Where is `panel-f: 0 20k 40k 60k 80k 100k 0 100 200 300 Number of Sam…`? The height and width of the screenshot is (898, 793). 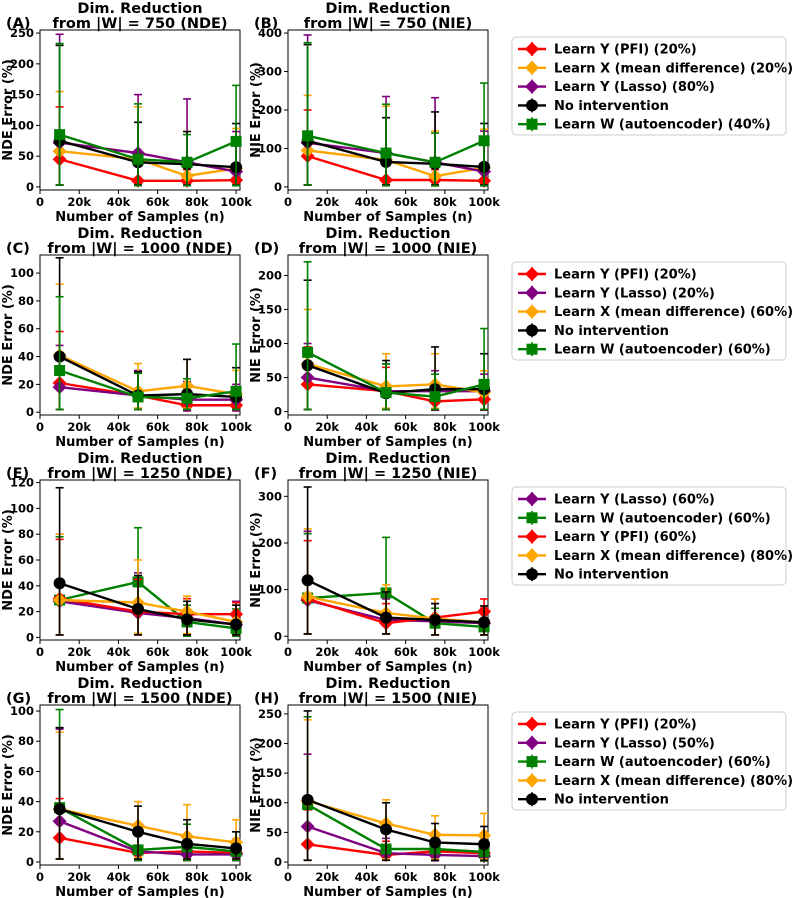
panel-f: 0 20k 40k 60k 80k 100k 0 100 200 300 Number of Sam… is located at coordinates (374, 563).